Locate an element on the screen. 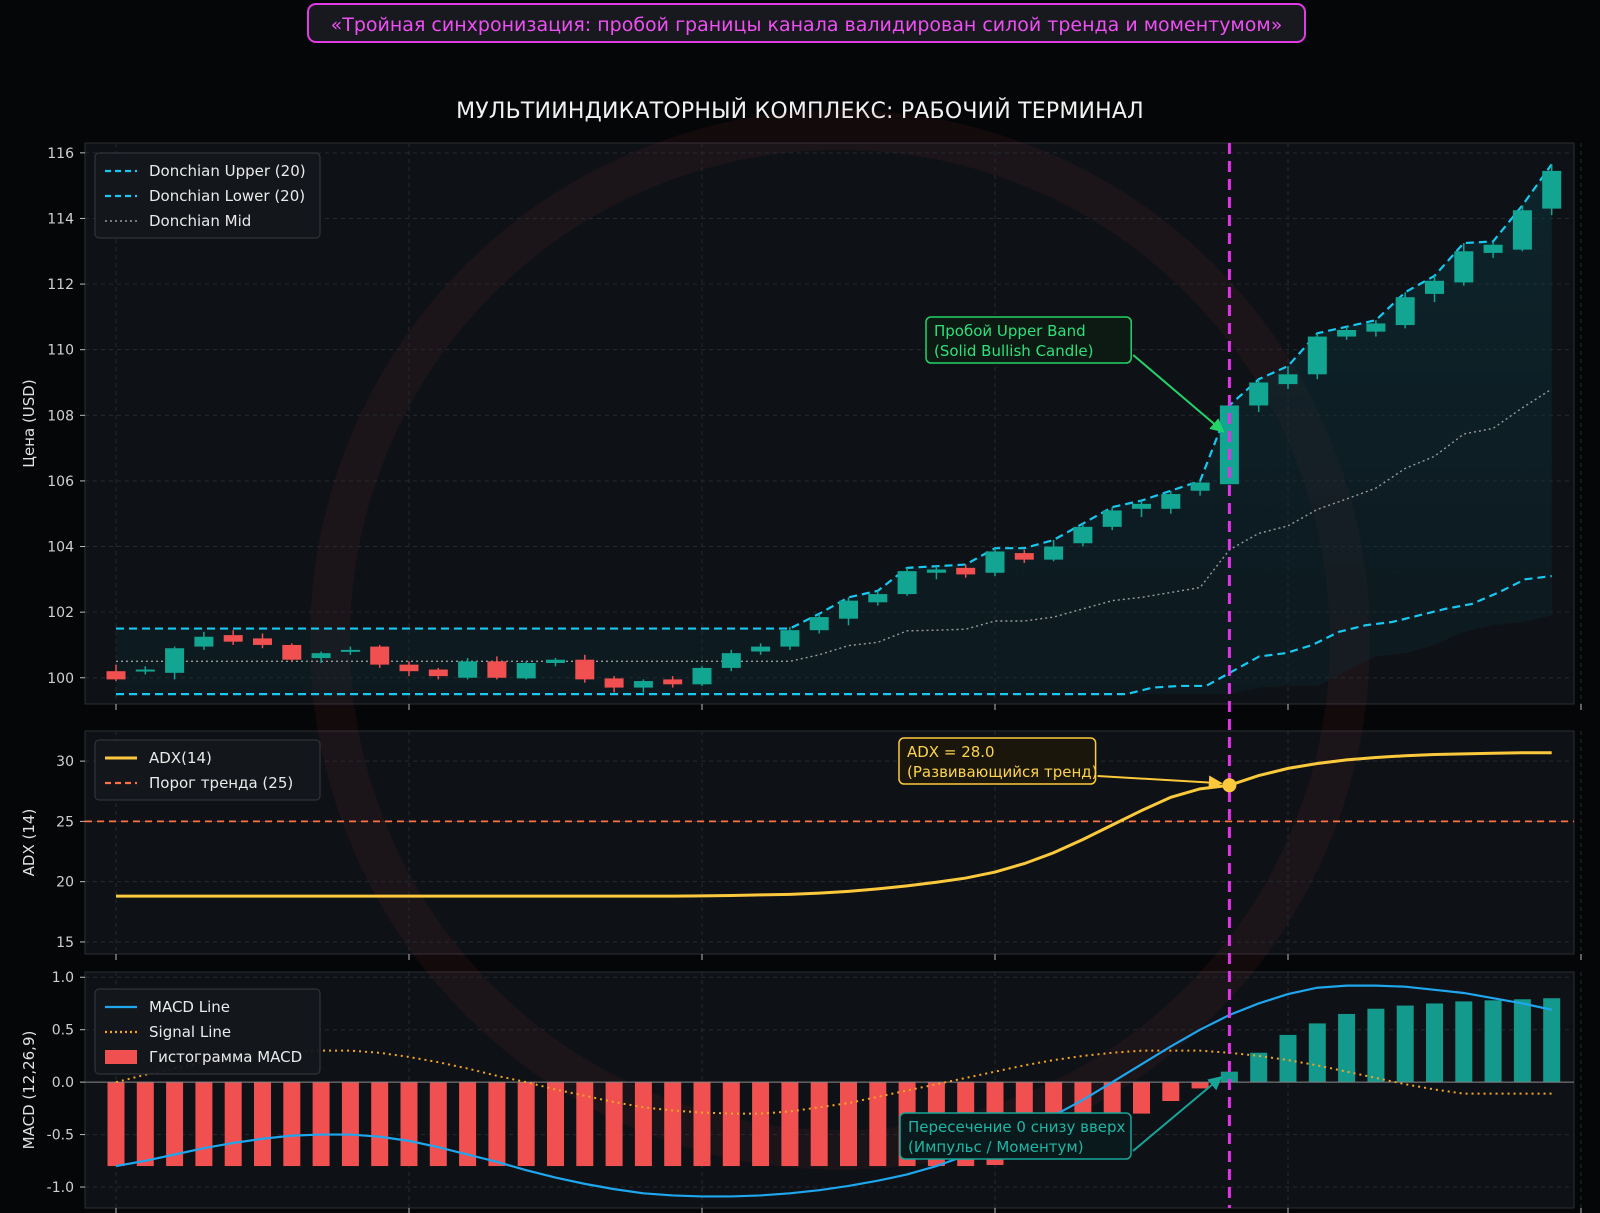 The width and height of the screenshot is (1600, 1213). y-tick-label: 102 is located at coordinates (60, 613).